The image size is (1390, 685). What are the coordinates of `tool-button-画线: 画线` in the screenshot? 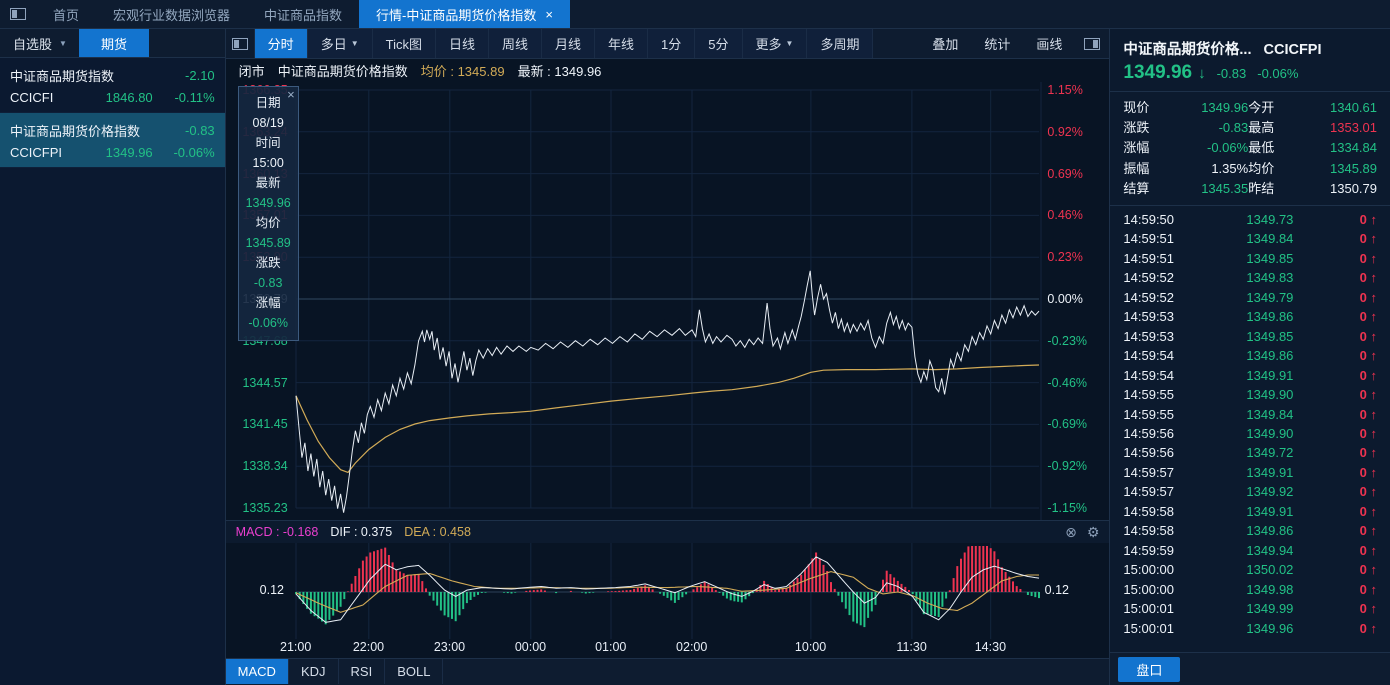 It's located at (1049, 44).